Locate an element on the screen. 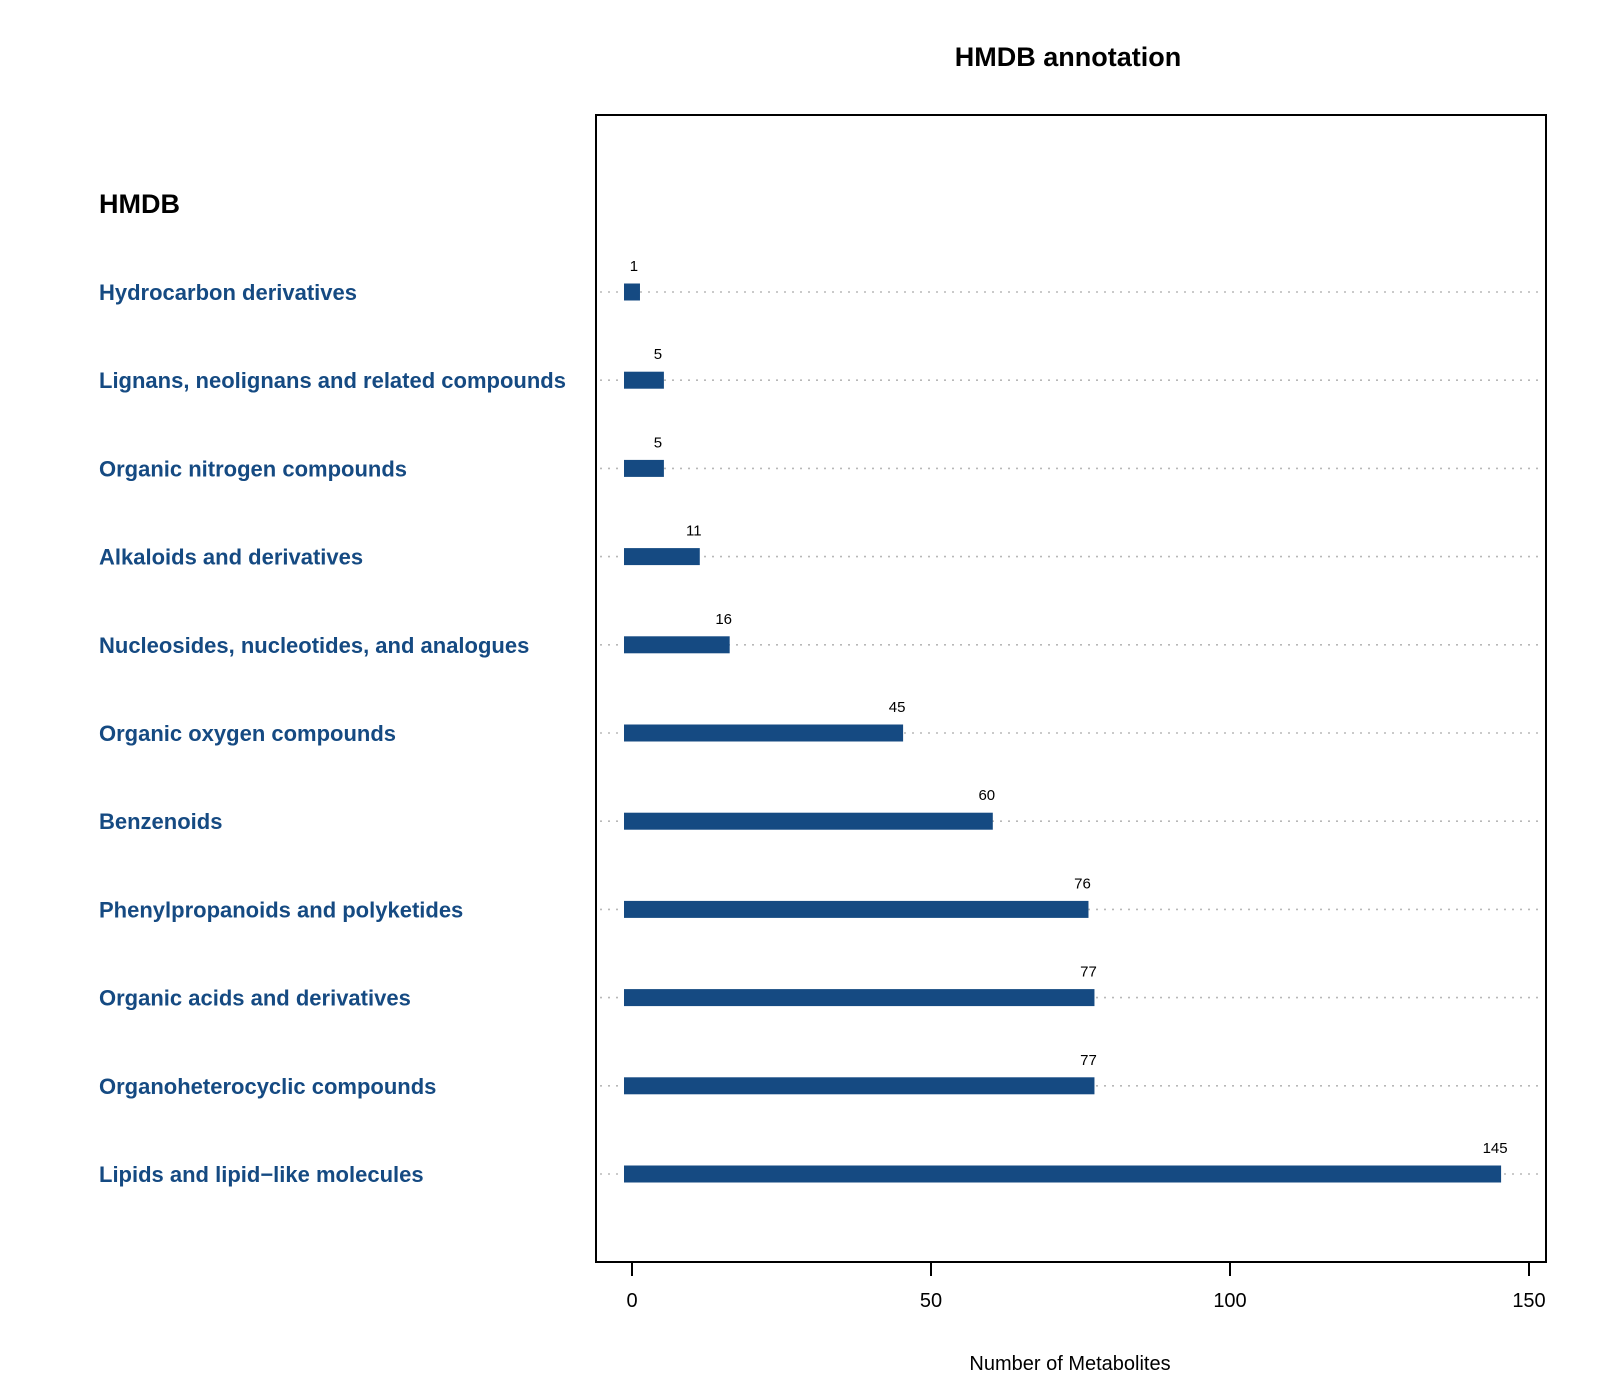  category-label: Organoheterocyclic compounds is located at coordinates (267, 1086).